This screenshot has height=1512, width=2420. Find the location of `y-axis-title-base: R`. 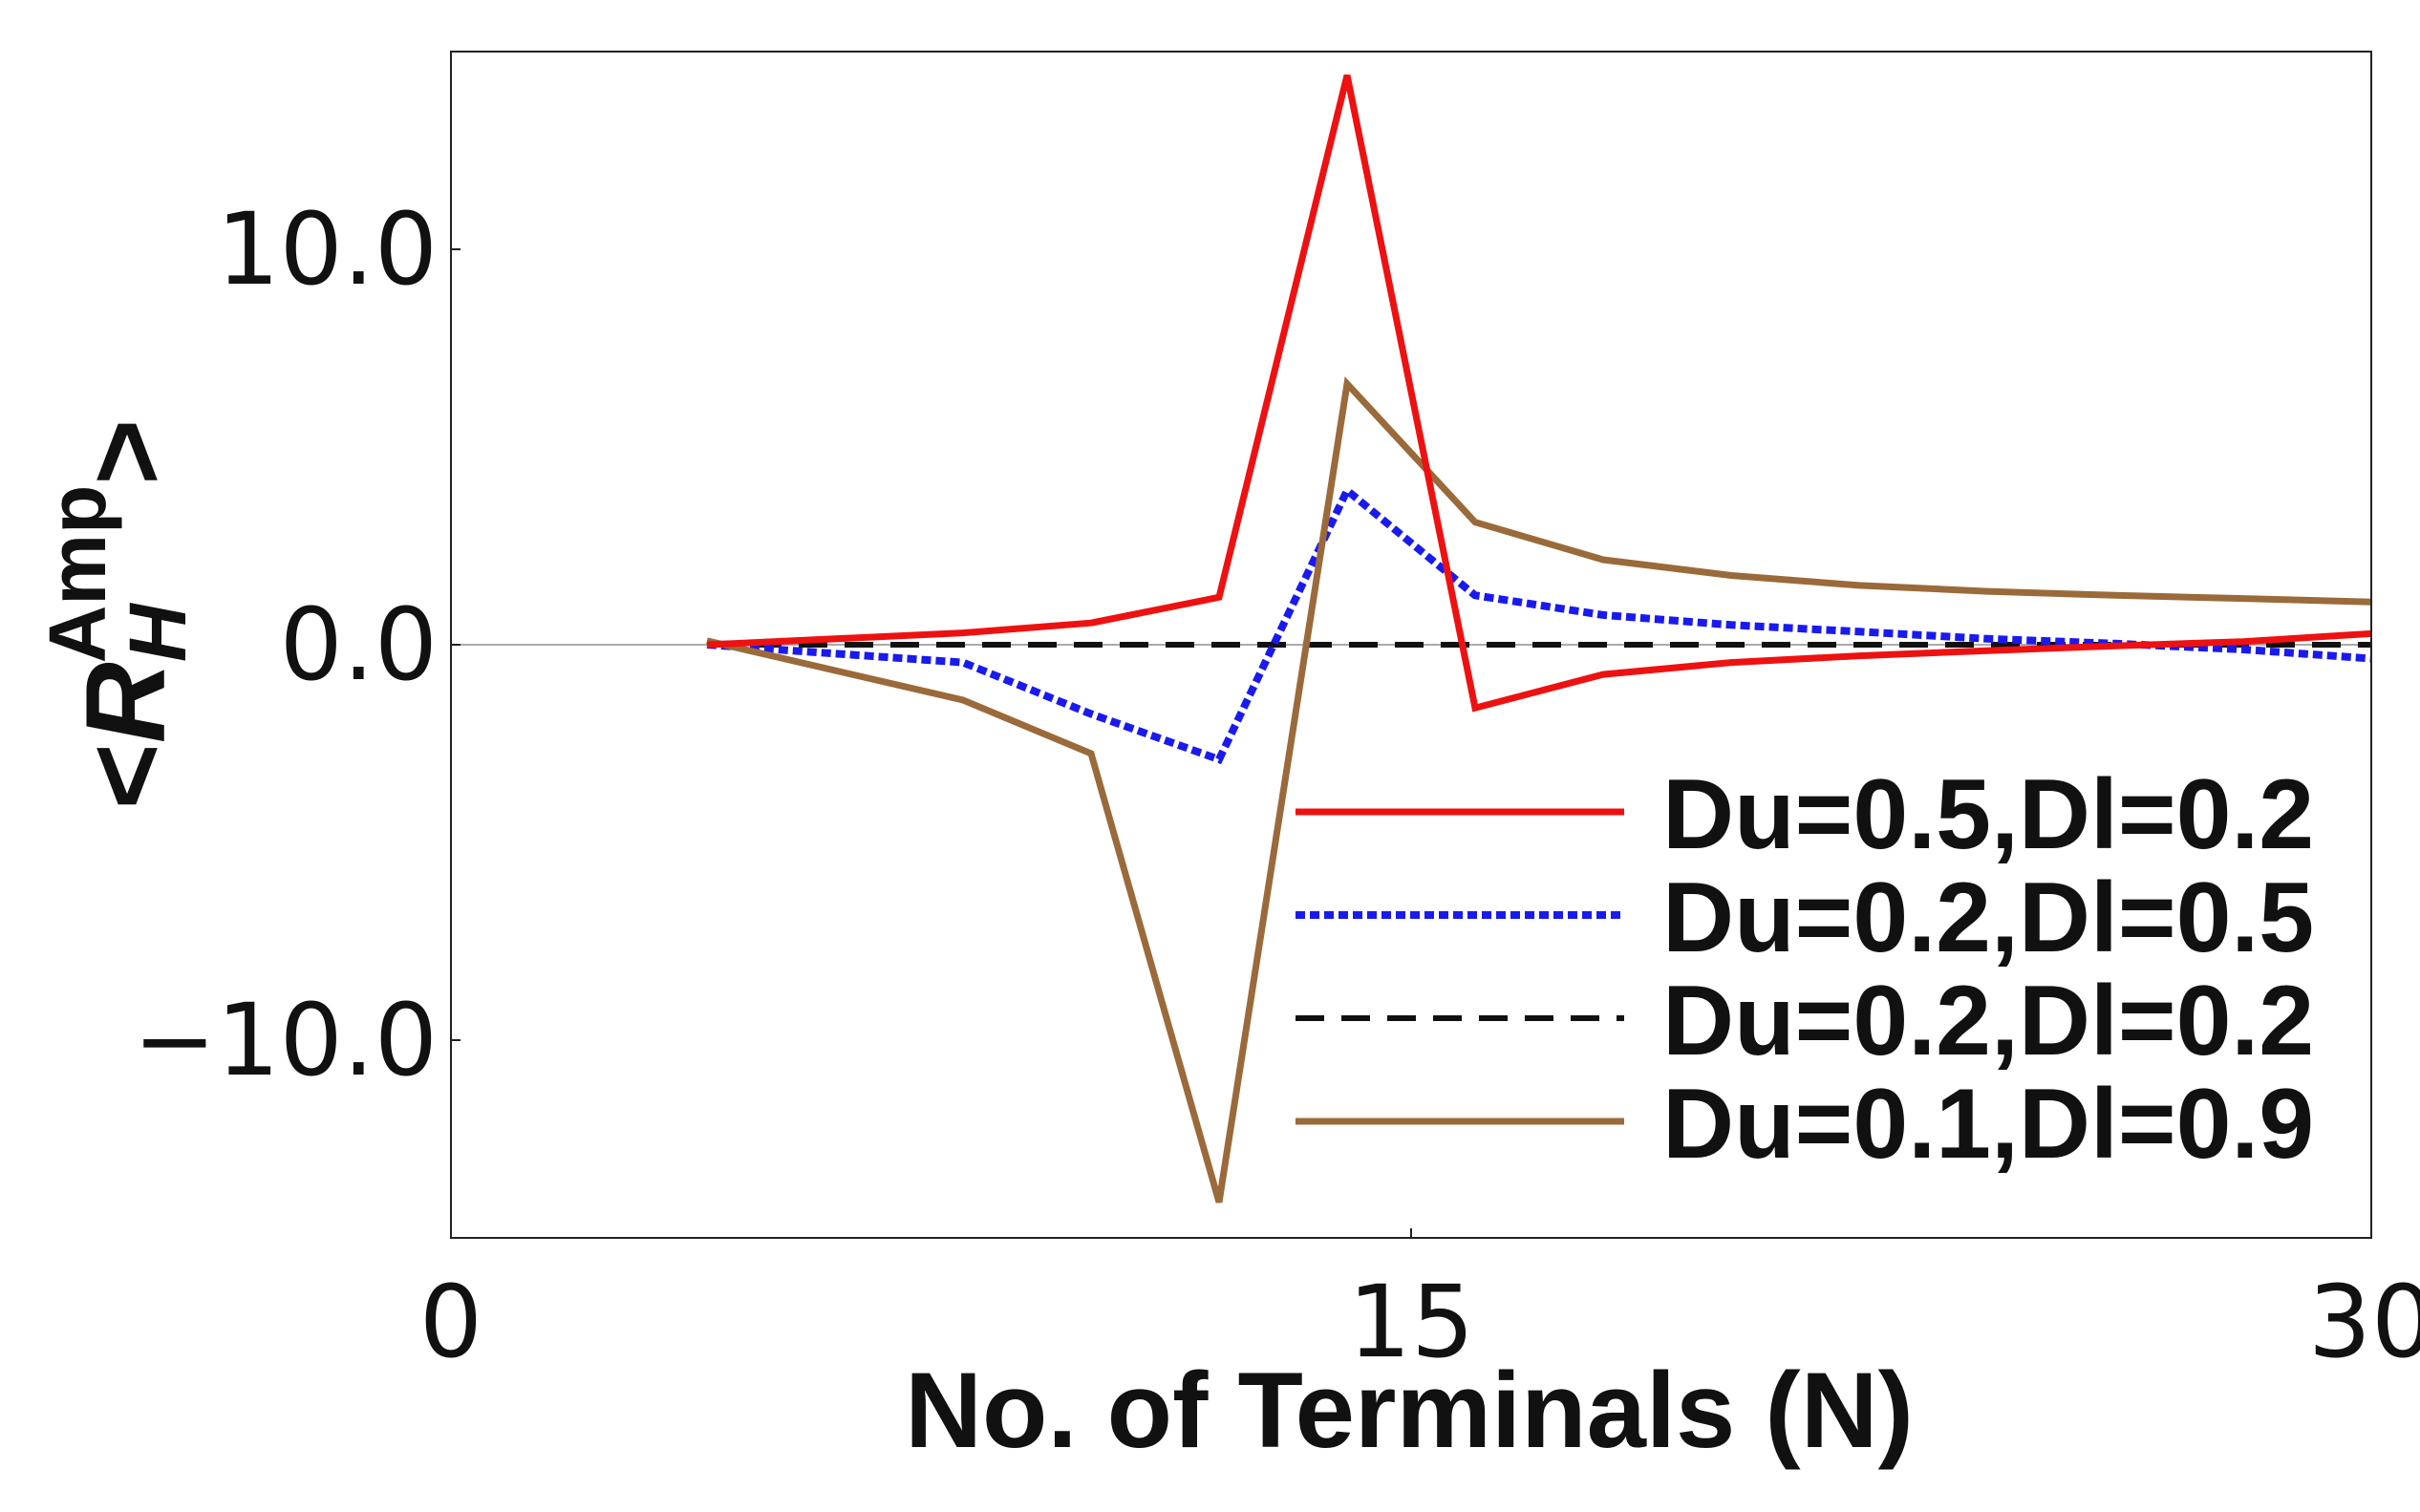

y-axis-title-base: R is located at coordinates (126, 702).